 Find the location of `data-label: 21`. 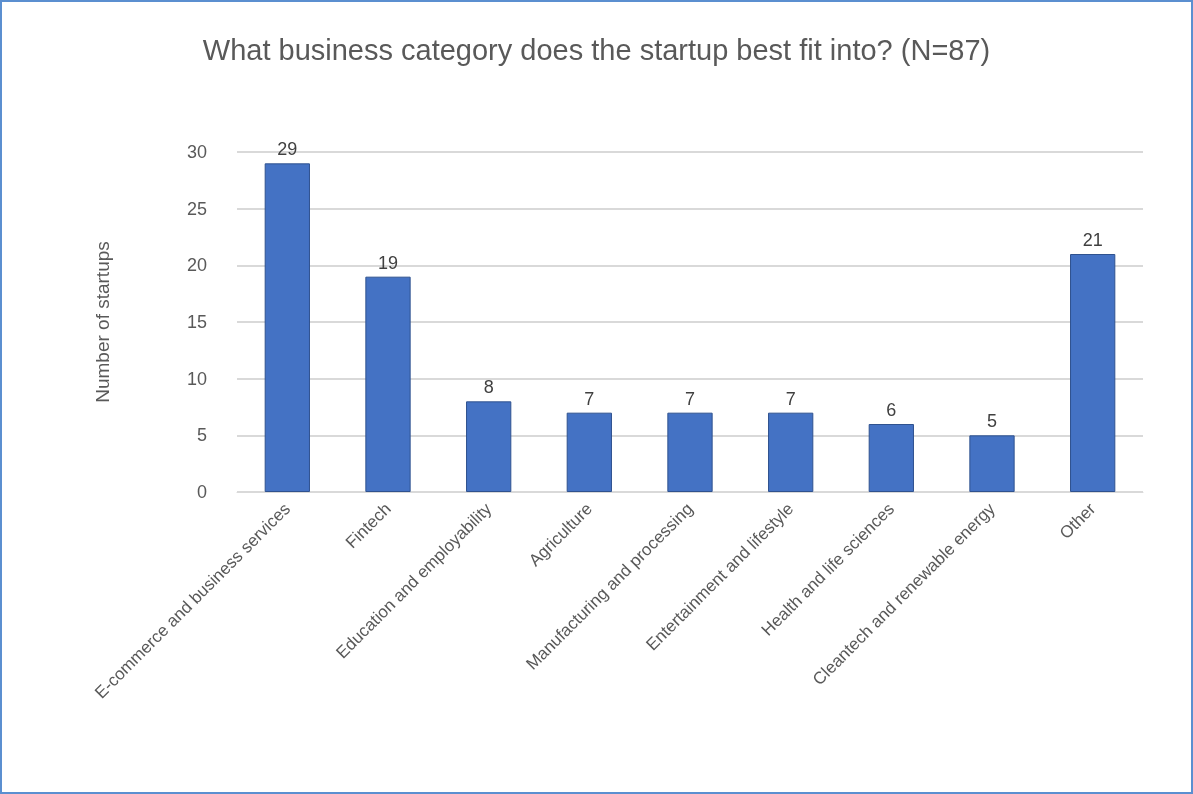

data-label: 21 is located at coordinates (1092, 240).